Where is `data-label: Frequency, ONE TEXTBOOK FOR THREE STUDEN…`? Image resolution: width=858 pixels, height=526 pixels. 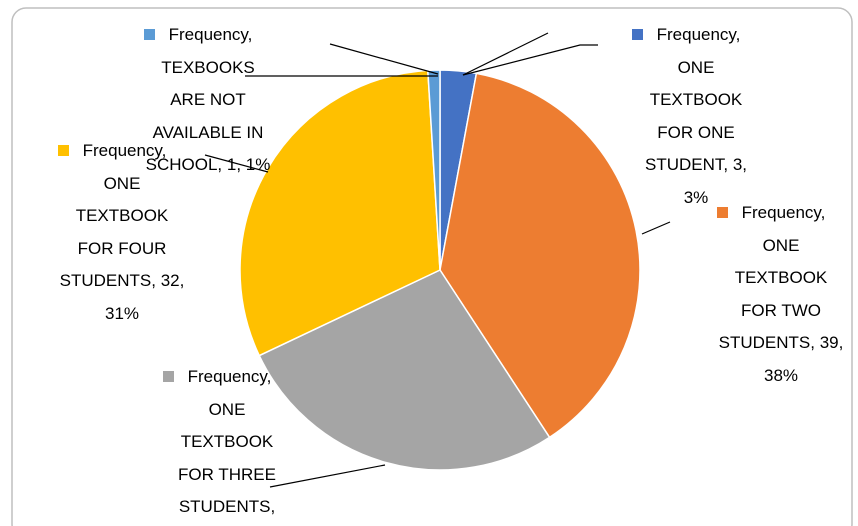
data-label: Frequency, ONE TEXTBOOK FOR THREE STUDEN… is located at coordinates (226, 442).